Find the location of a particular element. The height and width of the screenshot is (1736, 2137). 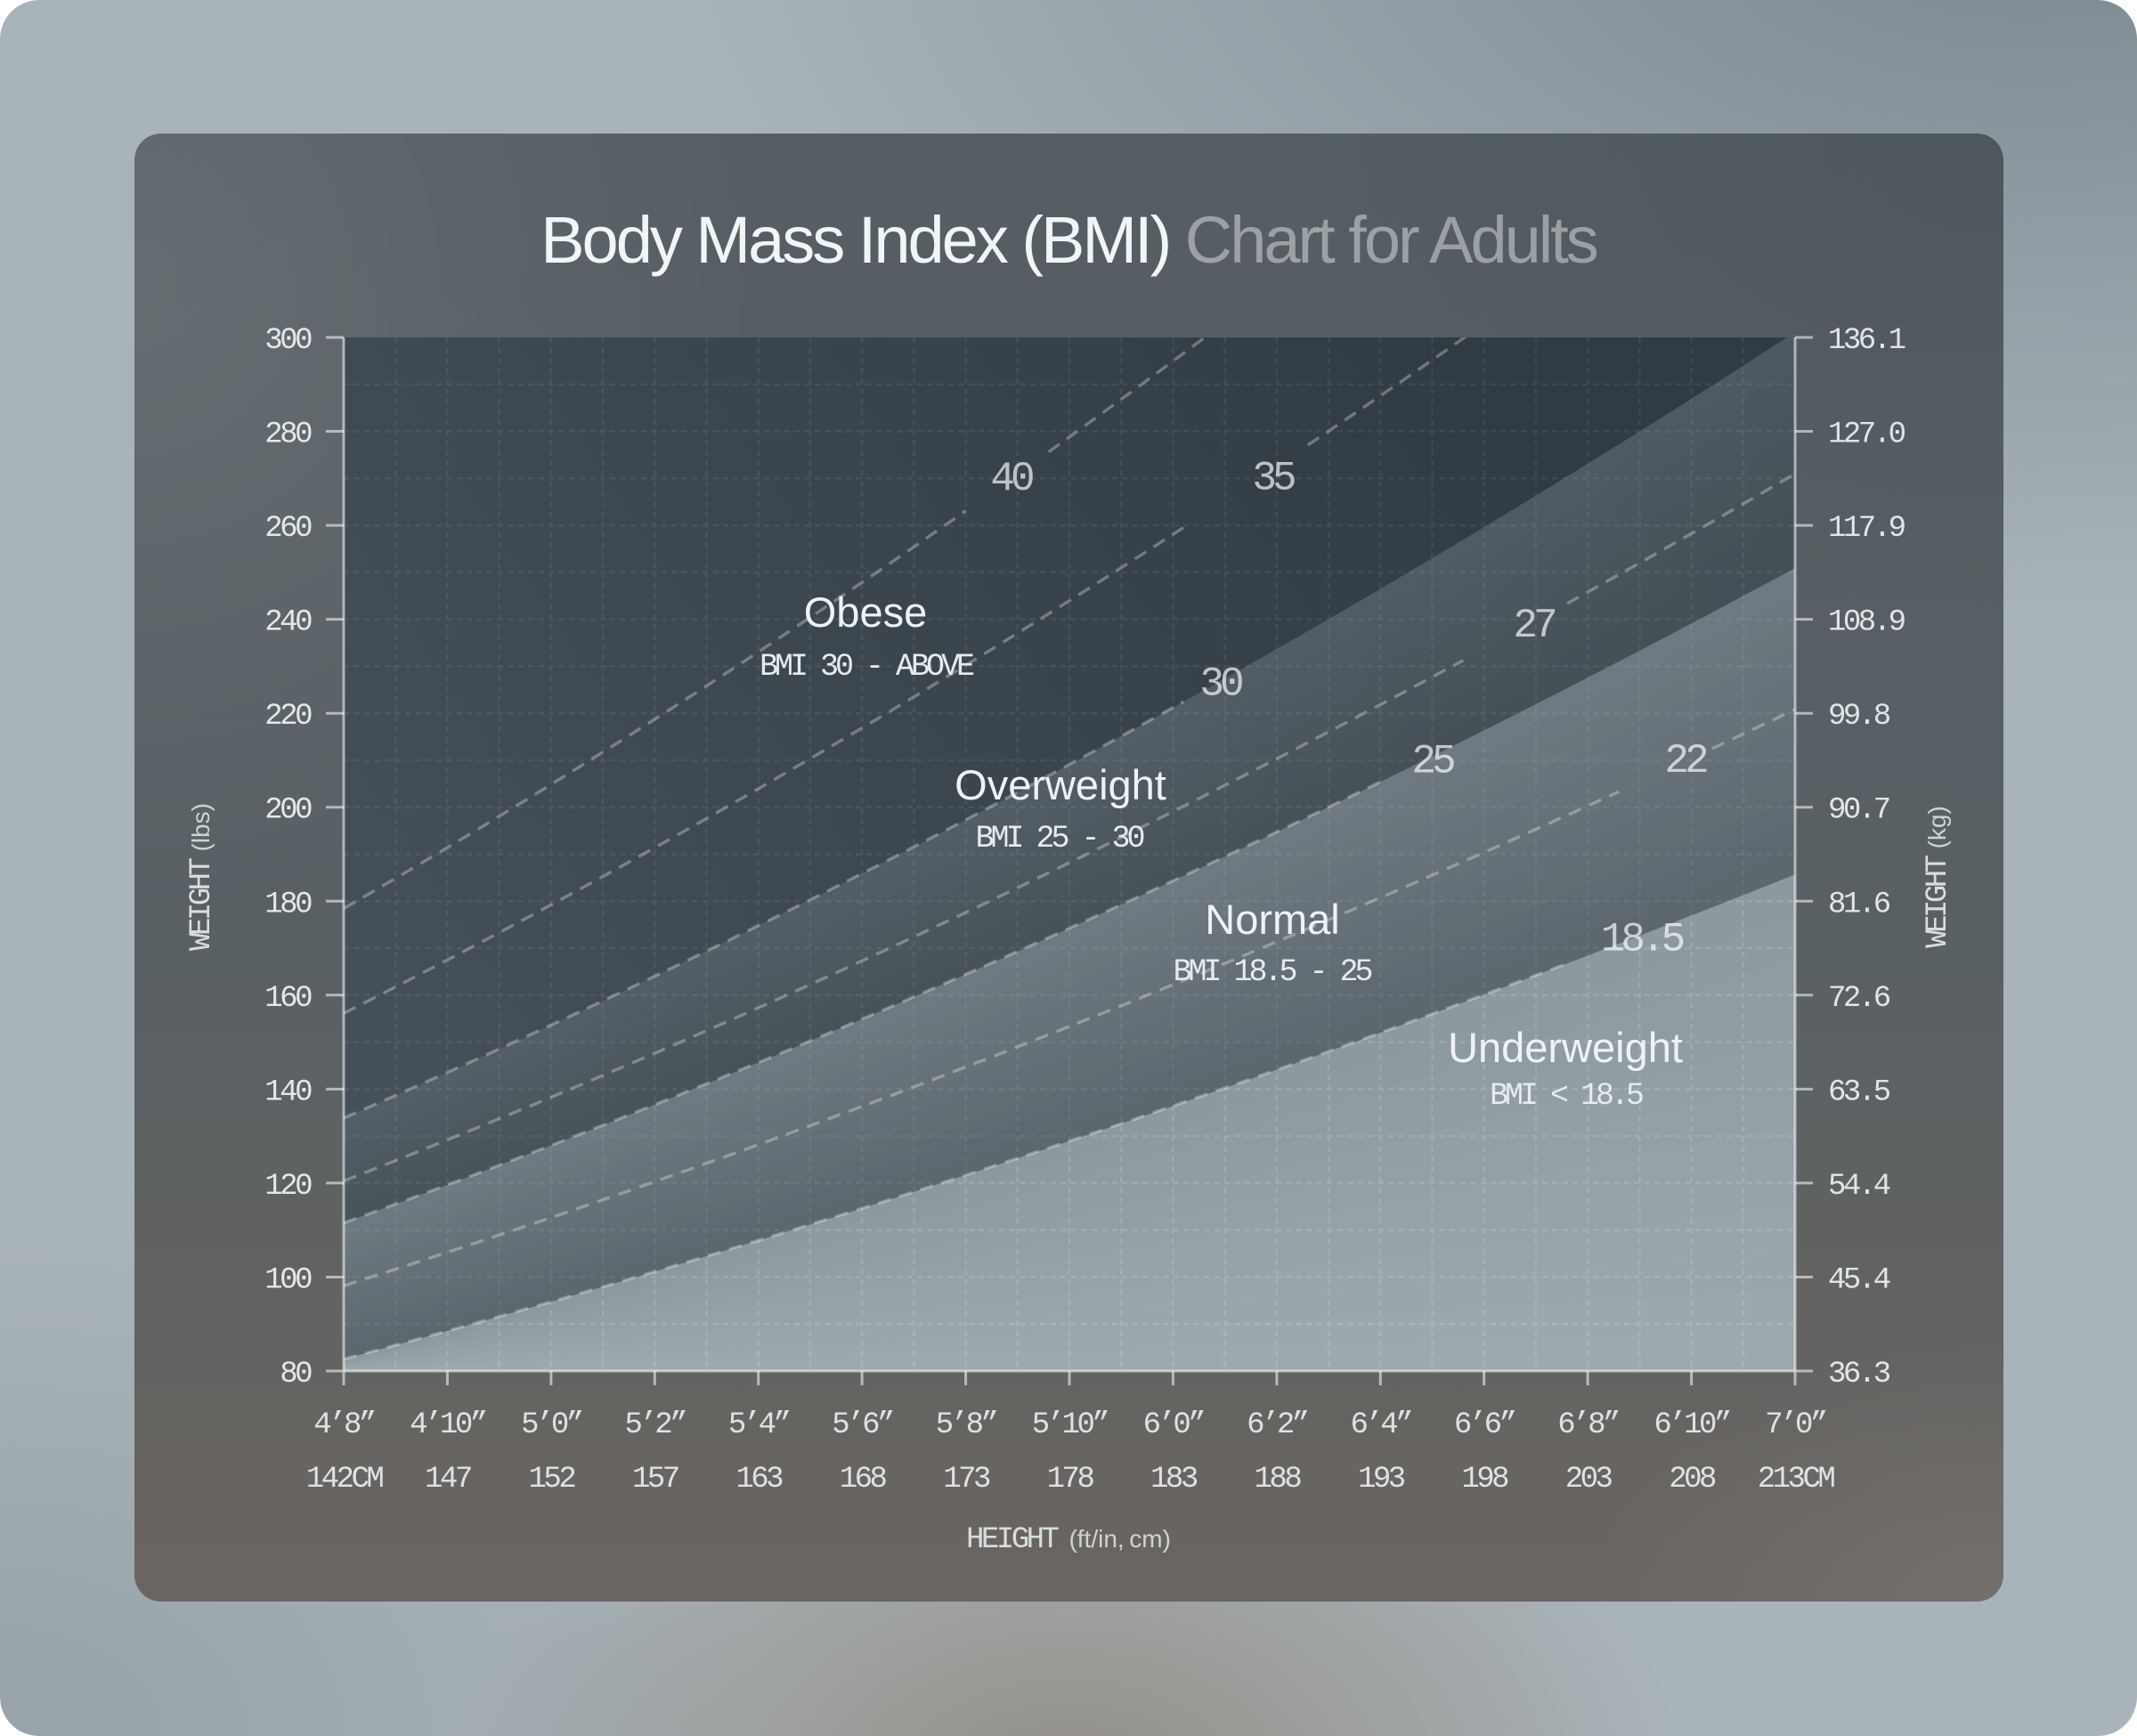

svg-text: 142CM is located at coordinates (345, 1480).